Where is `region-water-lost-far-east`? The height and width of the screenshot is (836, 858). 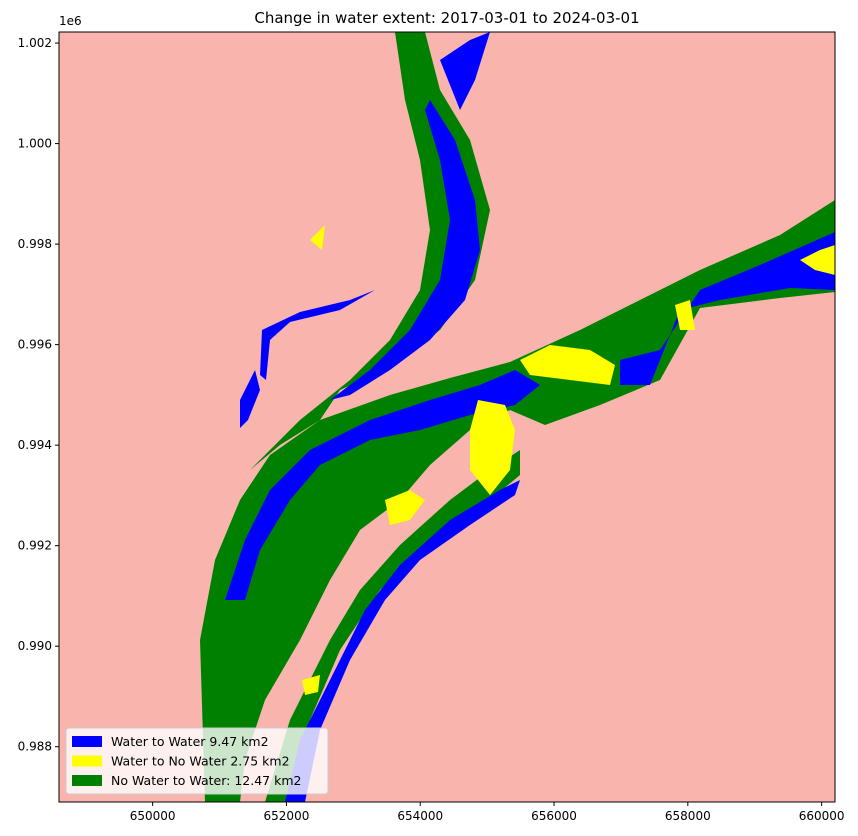
region-water-lost-far-east is located at coordinates (817, 260).